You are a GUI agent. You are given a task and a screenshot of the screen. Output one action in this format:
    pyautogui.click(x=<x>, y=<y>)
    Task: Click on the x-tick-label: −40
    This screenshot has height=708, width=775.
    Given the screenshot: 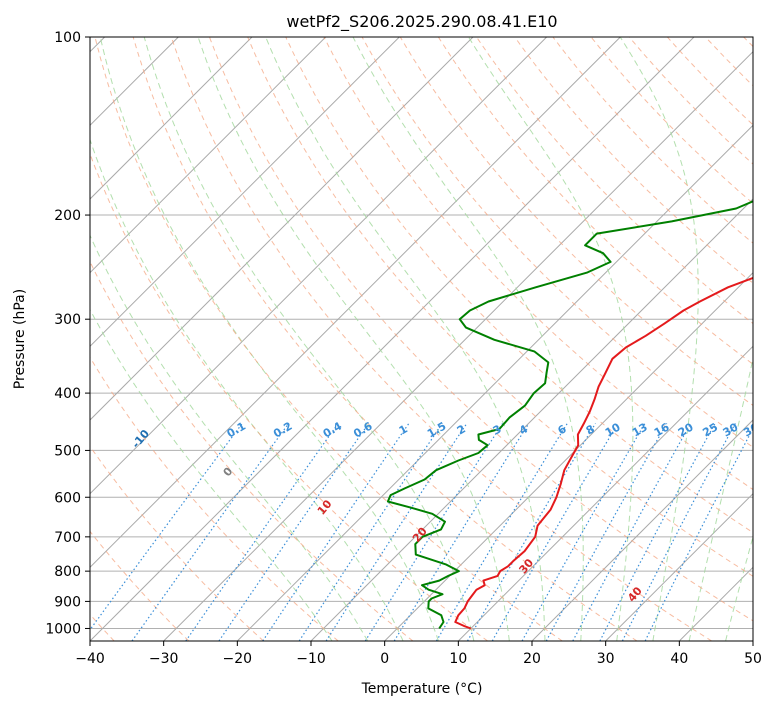 What is the action you would take?
    pyautogui.click(x=90, y=659)
    